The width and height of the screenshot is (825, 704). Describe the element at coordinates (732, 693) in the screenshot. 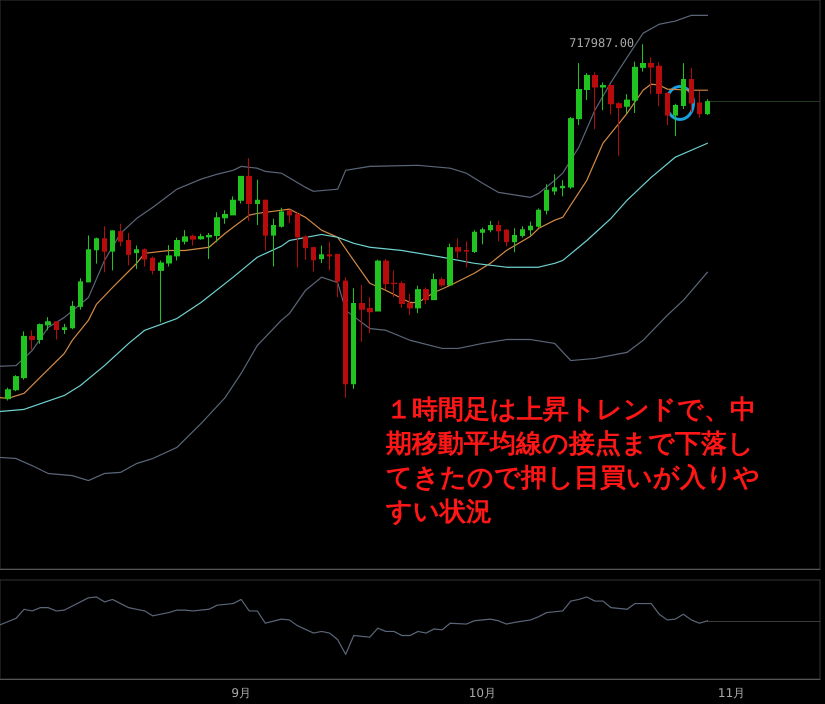

I see `x-tick-label: 11月` at that location.